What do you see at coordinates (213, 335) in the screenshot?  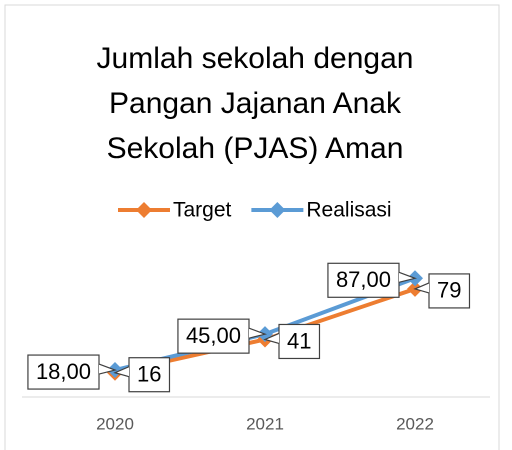 I see `data-label-text: 45,00` at bounding box center [213, 335].